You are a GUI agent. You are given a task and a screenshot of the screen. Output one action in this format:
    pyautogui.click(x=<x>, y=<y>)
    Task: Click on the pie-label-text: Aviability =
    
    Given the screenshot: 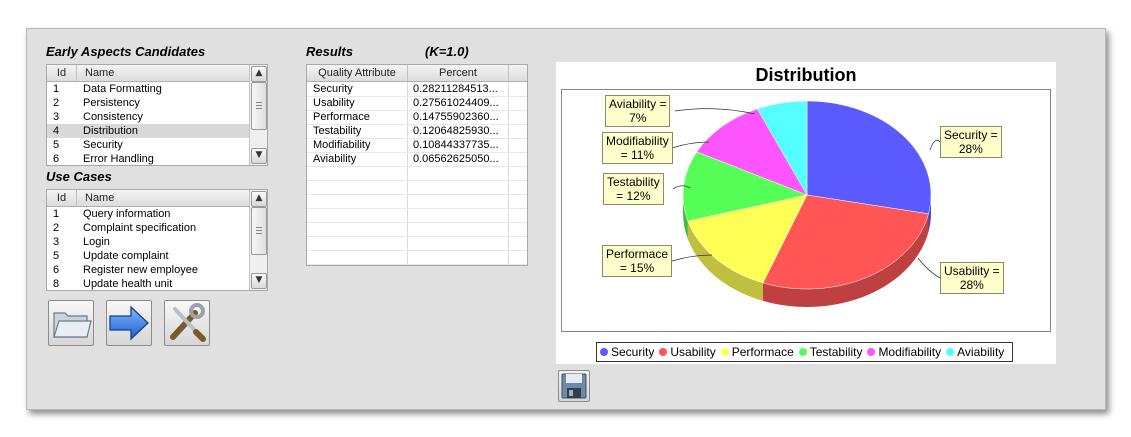 What is the action you would take?
    pyautogui.click(x=638, y=104)
    